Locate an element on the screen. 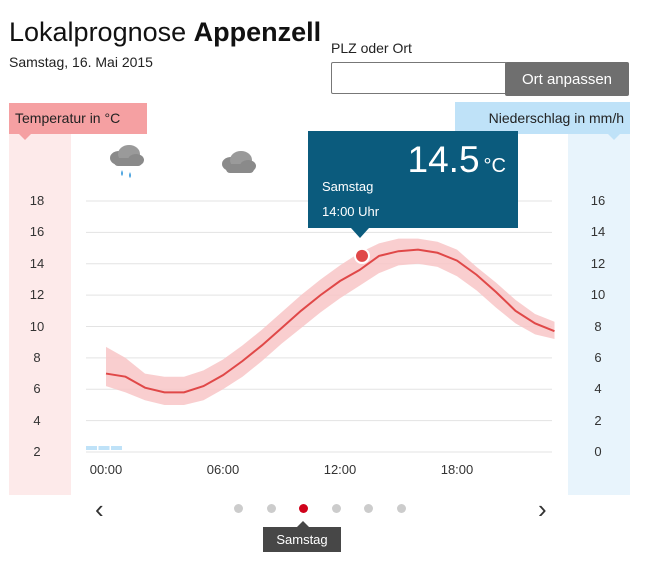 The height and width of the screenshot is (562, 650). temperature-axis-band is located at coordinates (40, 314).